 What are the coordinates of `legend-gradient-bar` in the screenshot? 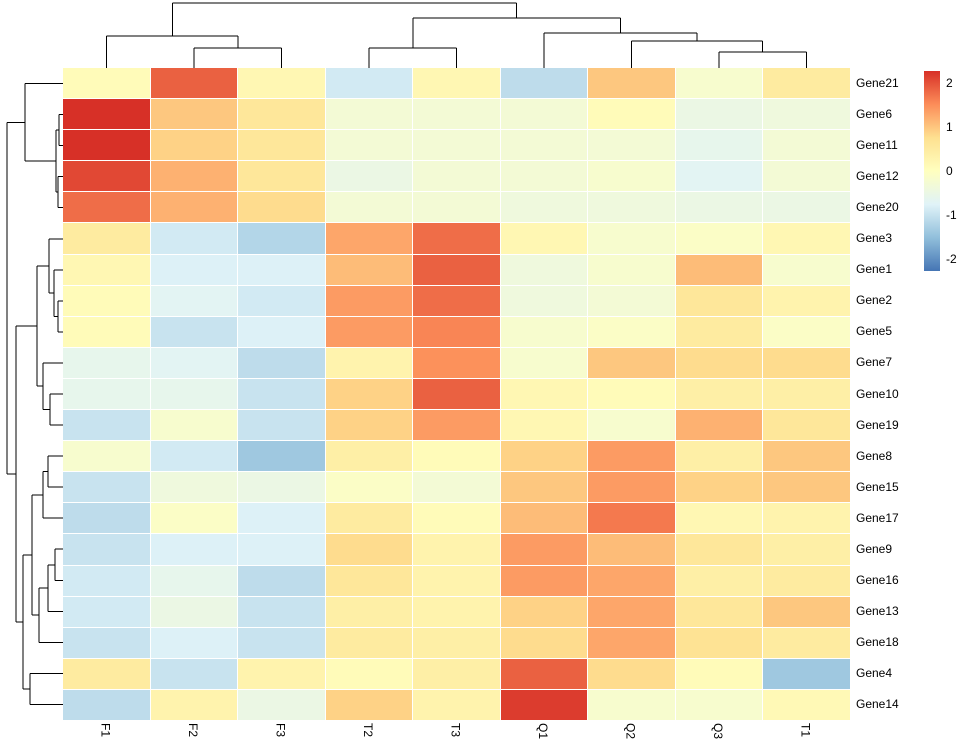 It's located at (932, 171).